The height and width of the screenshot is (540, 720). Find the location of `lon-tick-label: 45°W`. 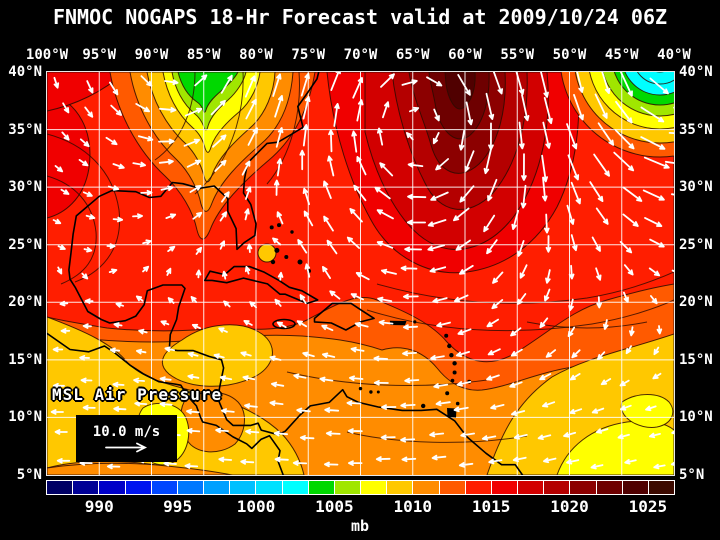

lon-tick-label: 45°W is located at coordinates (621, 55).